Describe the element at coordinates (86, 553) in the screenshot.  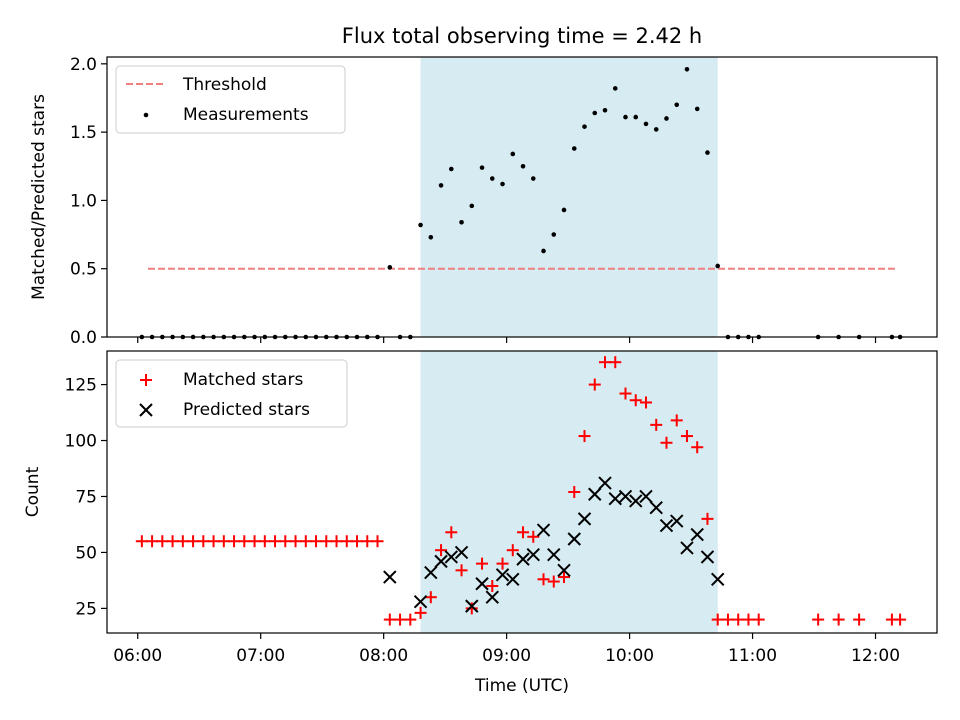
I see `y-tick-label: 50` at that location.